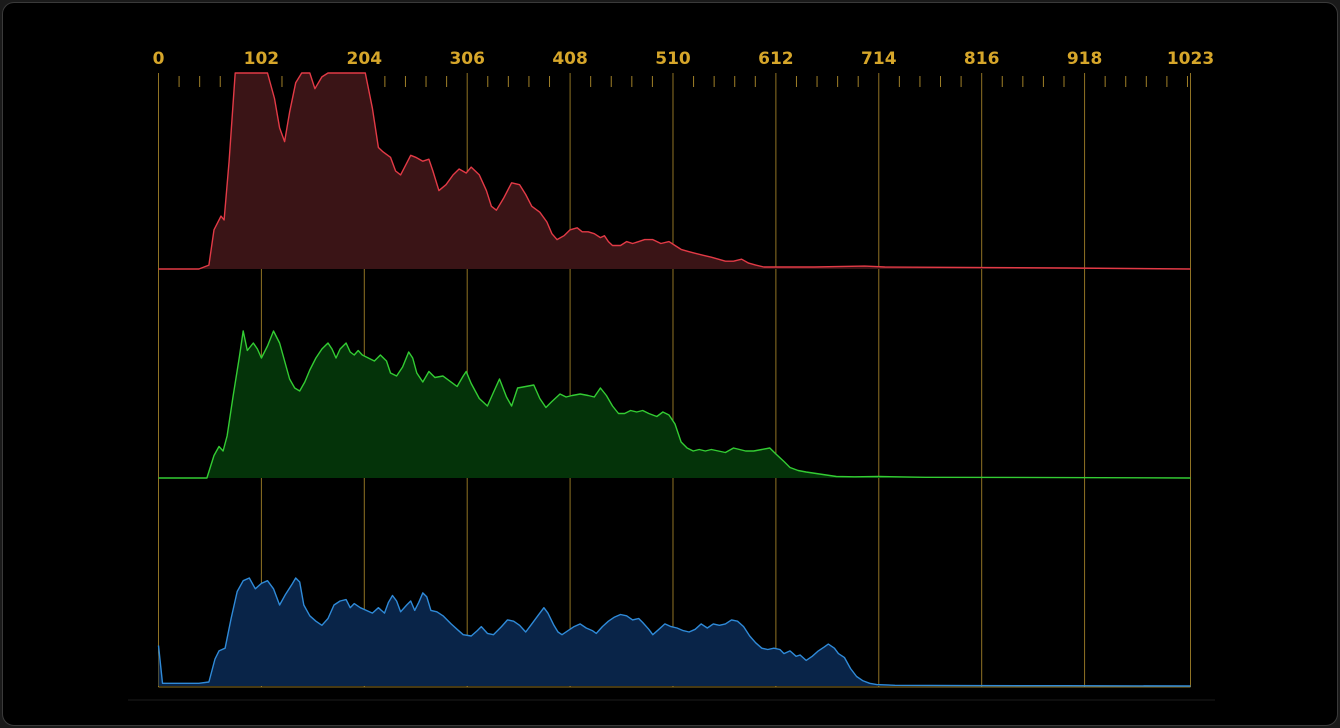 The image size is (1340, 728). Describe the element at coordinates (776, 59) in the screenshot. I see `tick-label-612: 612` at that location.